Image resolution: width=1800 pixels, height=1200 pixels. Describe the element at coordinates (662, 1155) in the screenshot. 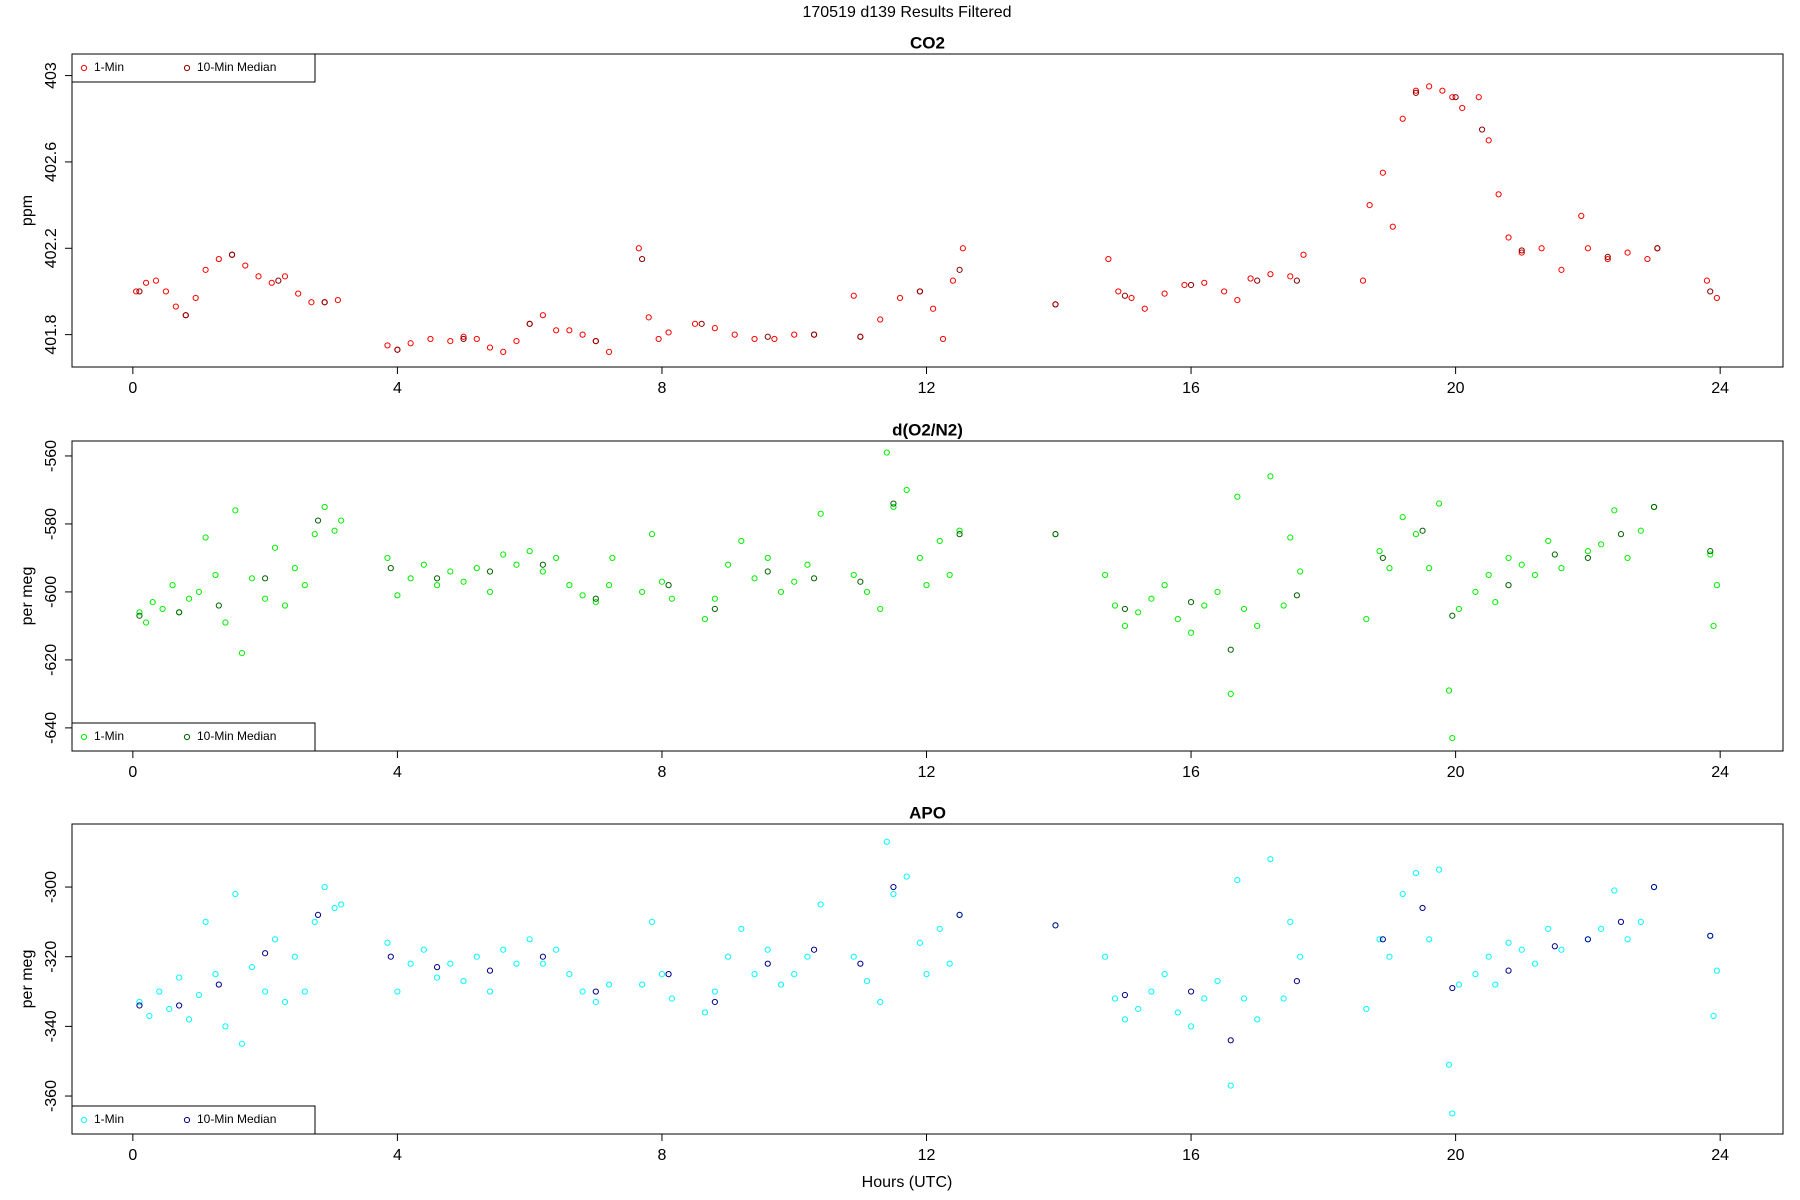

I see `x-tick-label: 8` at that location.